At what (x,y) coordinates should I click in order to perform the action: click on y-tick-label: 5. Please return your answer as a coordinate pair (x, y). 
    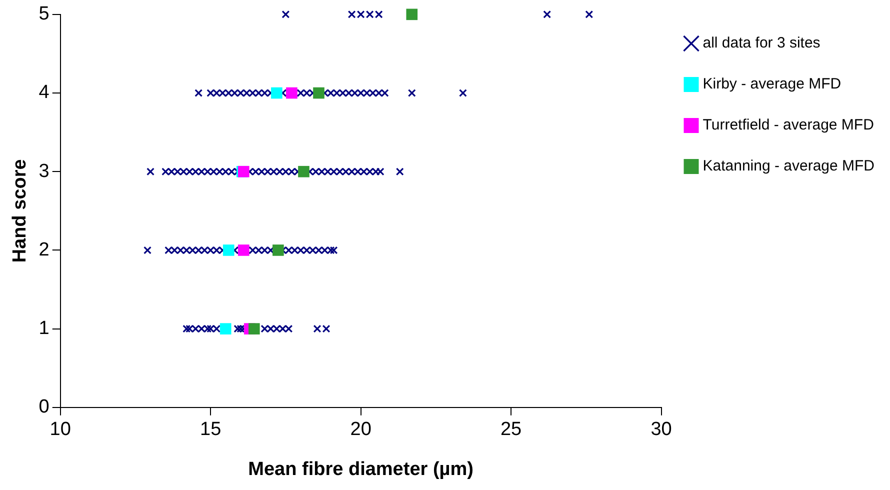
    Looking at the image, I should click on (44, 14).